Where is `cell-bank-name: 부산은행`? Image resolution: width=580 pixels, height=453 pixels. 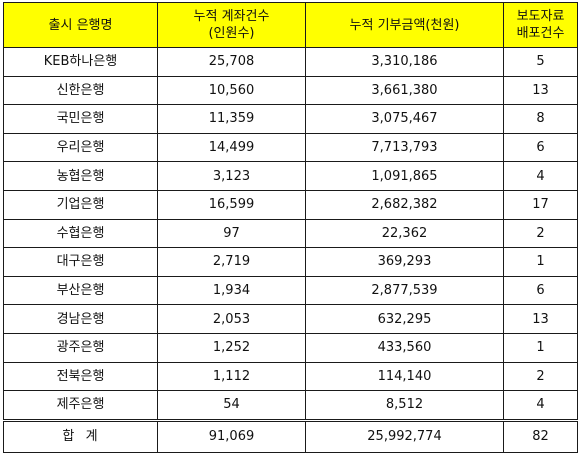 cell-bank-name: 부산은행 is located at coordinates (80, 290).